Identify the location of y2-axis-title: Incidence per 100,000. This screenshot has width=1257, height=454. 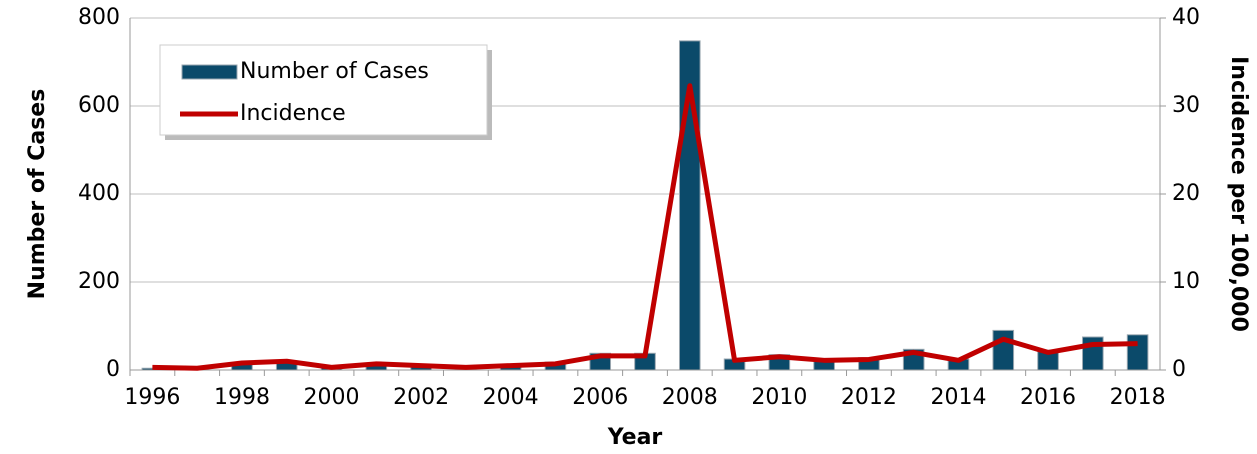
(1238, 194).